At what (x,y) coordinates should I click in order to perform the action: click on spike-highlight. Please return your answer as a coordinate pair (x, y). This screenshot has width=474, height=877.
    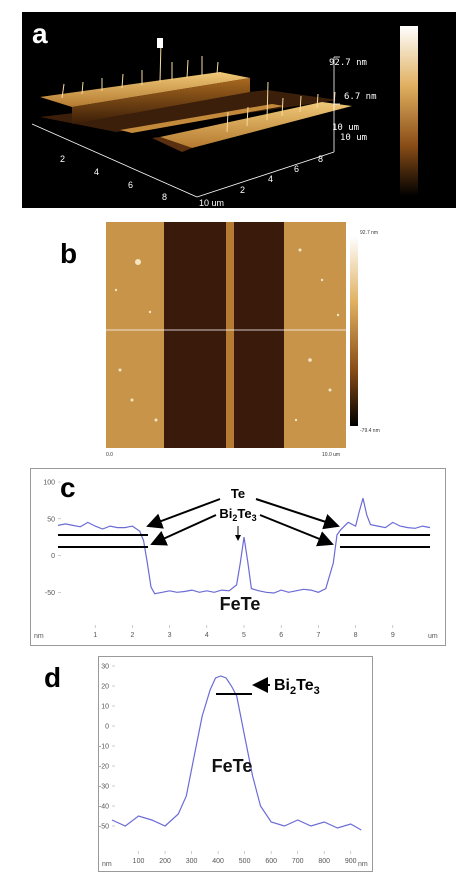
    Looking at the image, I should click on (160, 43).